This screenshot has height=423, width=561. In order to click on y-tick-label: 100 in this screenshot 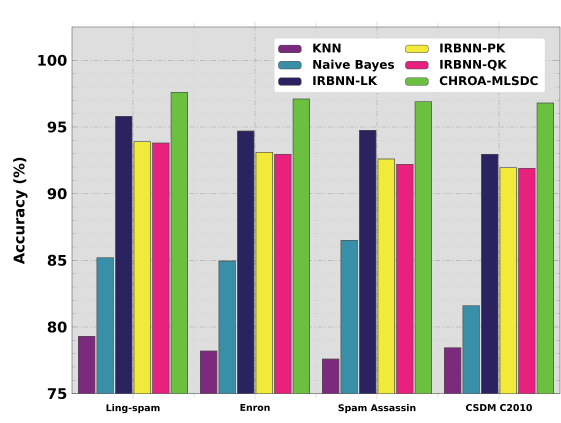, I will do `click(52, 60)`.